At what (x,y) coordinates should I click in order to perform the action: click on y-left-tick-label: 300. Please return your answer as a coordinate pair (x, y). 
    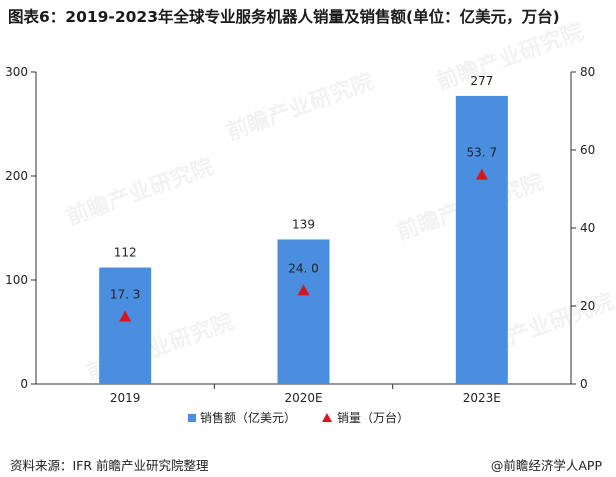
    Looking at the image, I should click on (16, 72).